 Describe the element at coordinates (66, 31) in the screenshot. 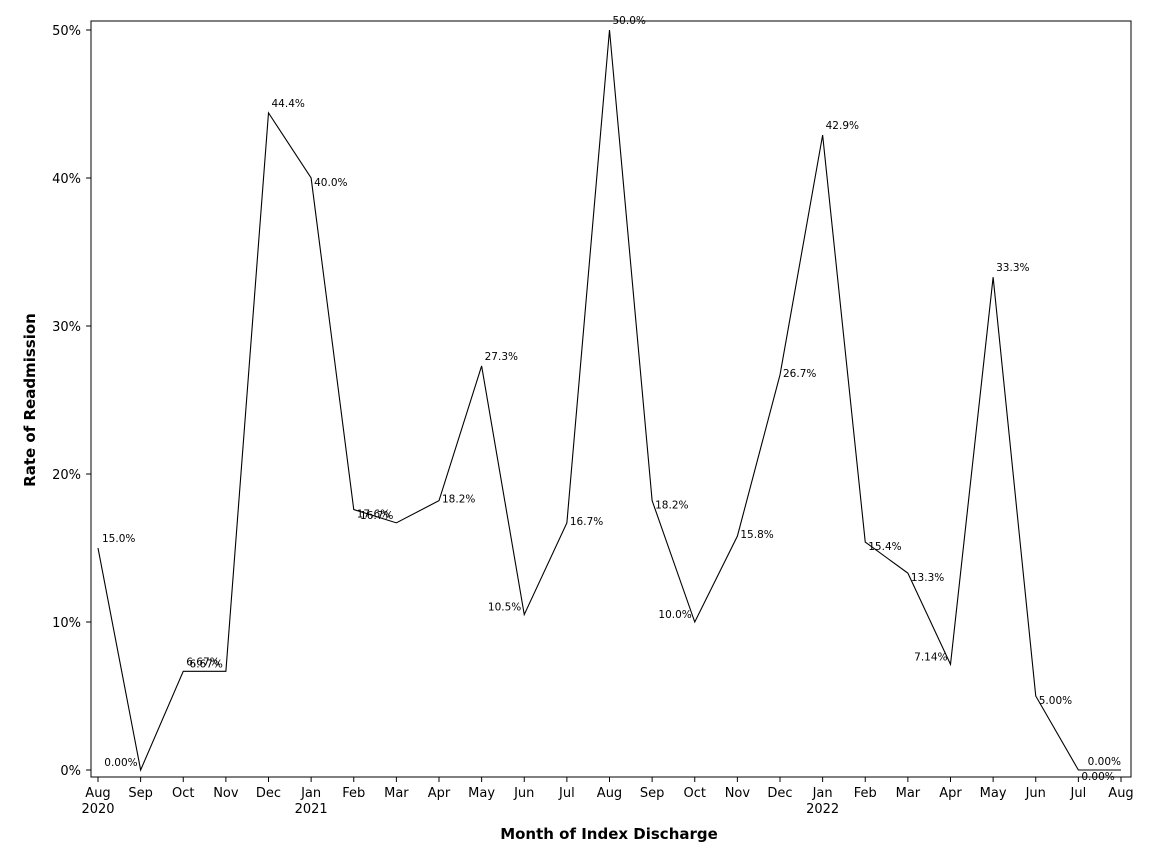

I see `y-tick-label: 50%` at that location.